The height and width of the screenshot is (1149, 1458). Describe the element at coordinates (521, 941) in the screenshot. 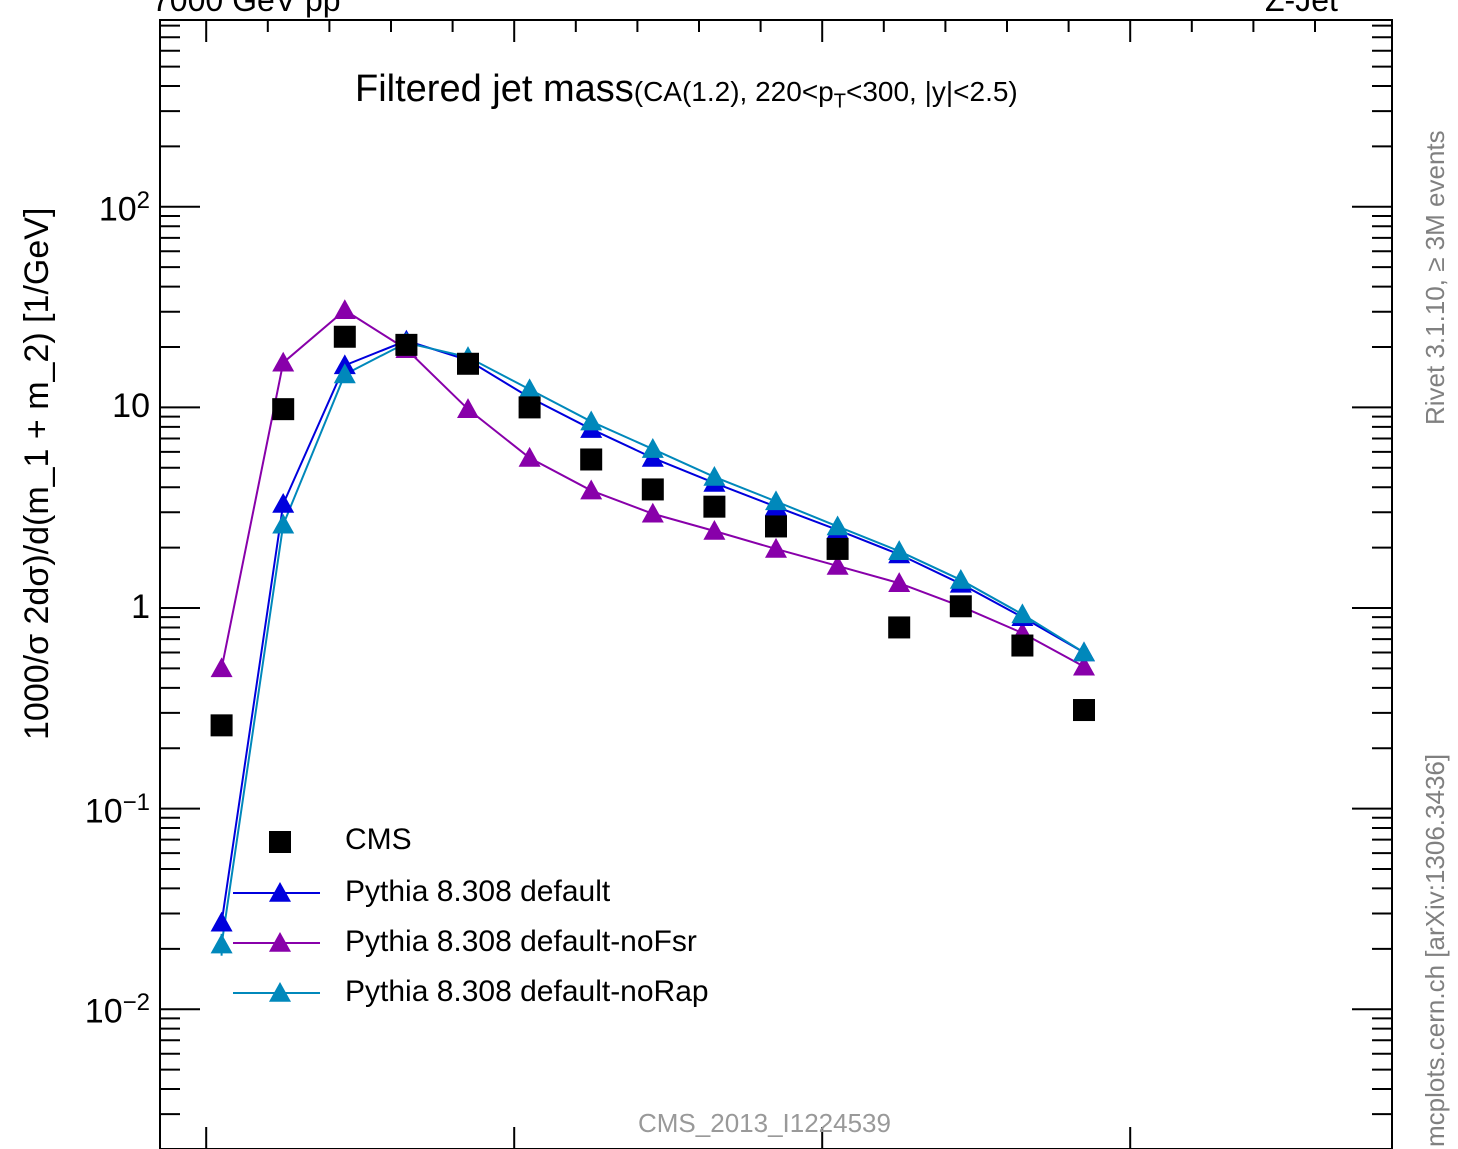

I see `legend-label-nofsr: Pythia 8.308 default-noFsr` at that location.